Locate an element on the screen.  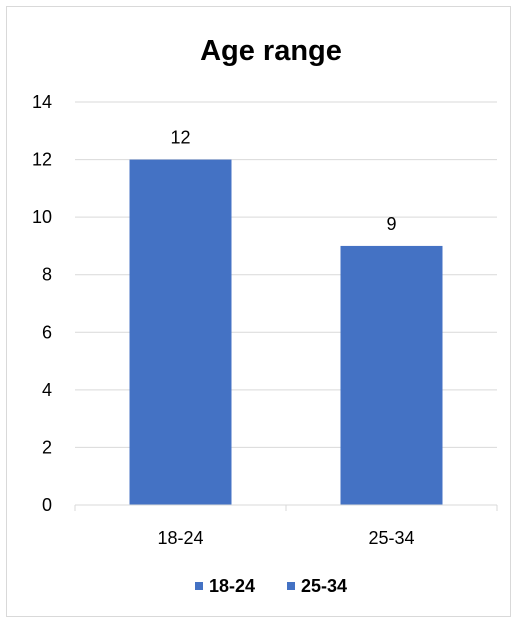
y-tick-label: 8 is located at coordinates (47, 275).